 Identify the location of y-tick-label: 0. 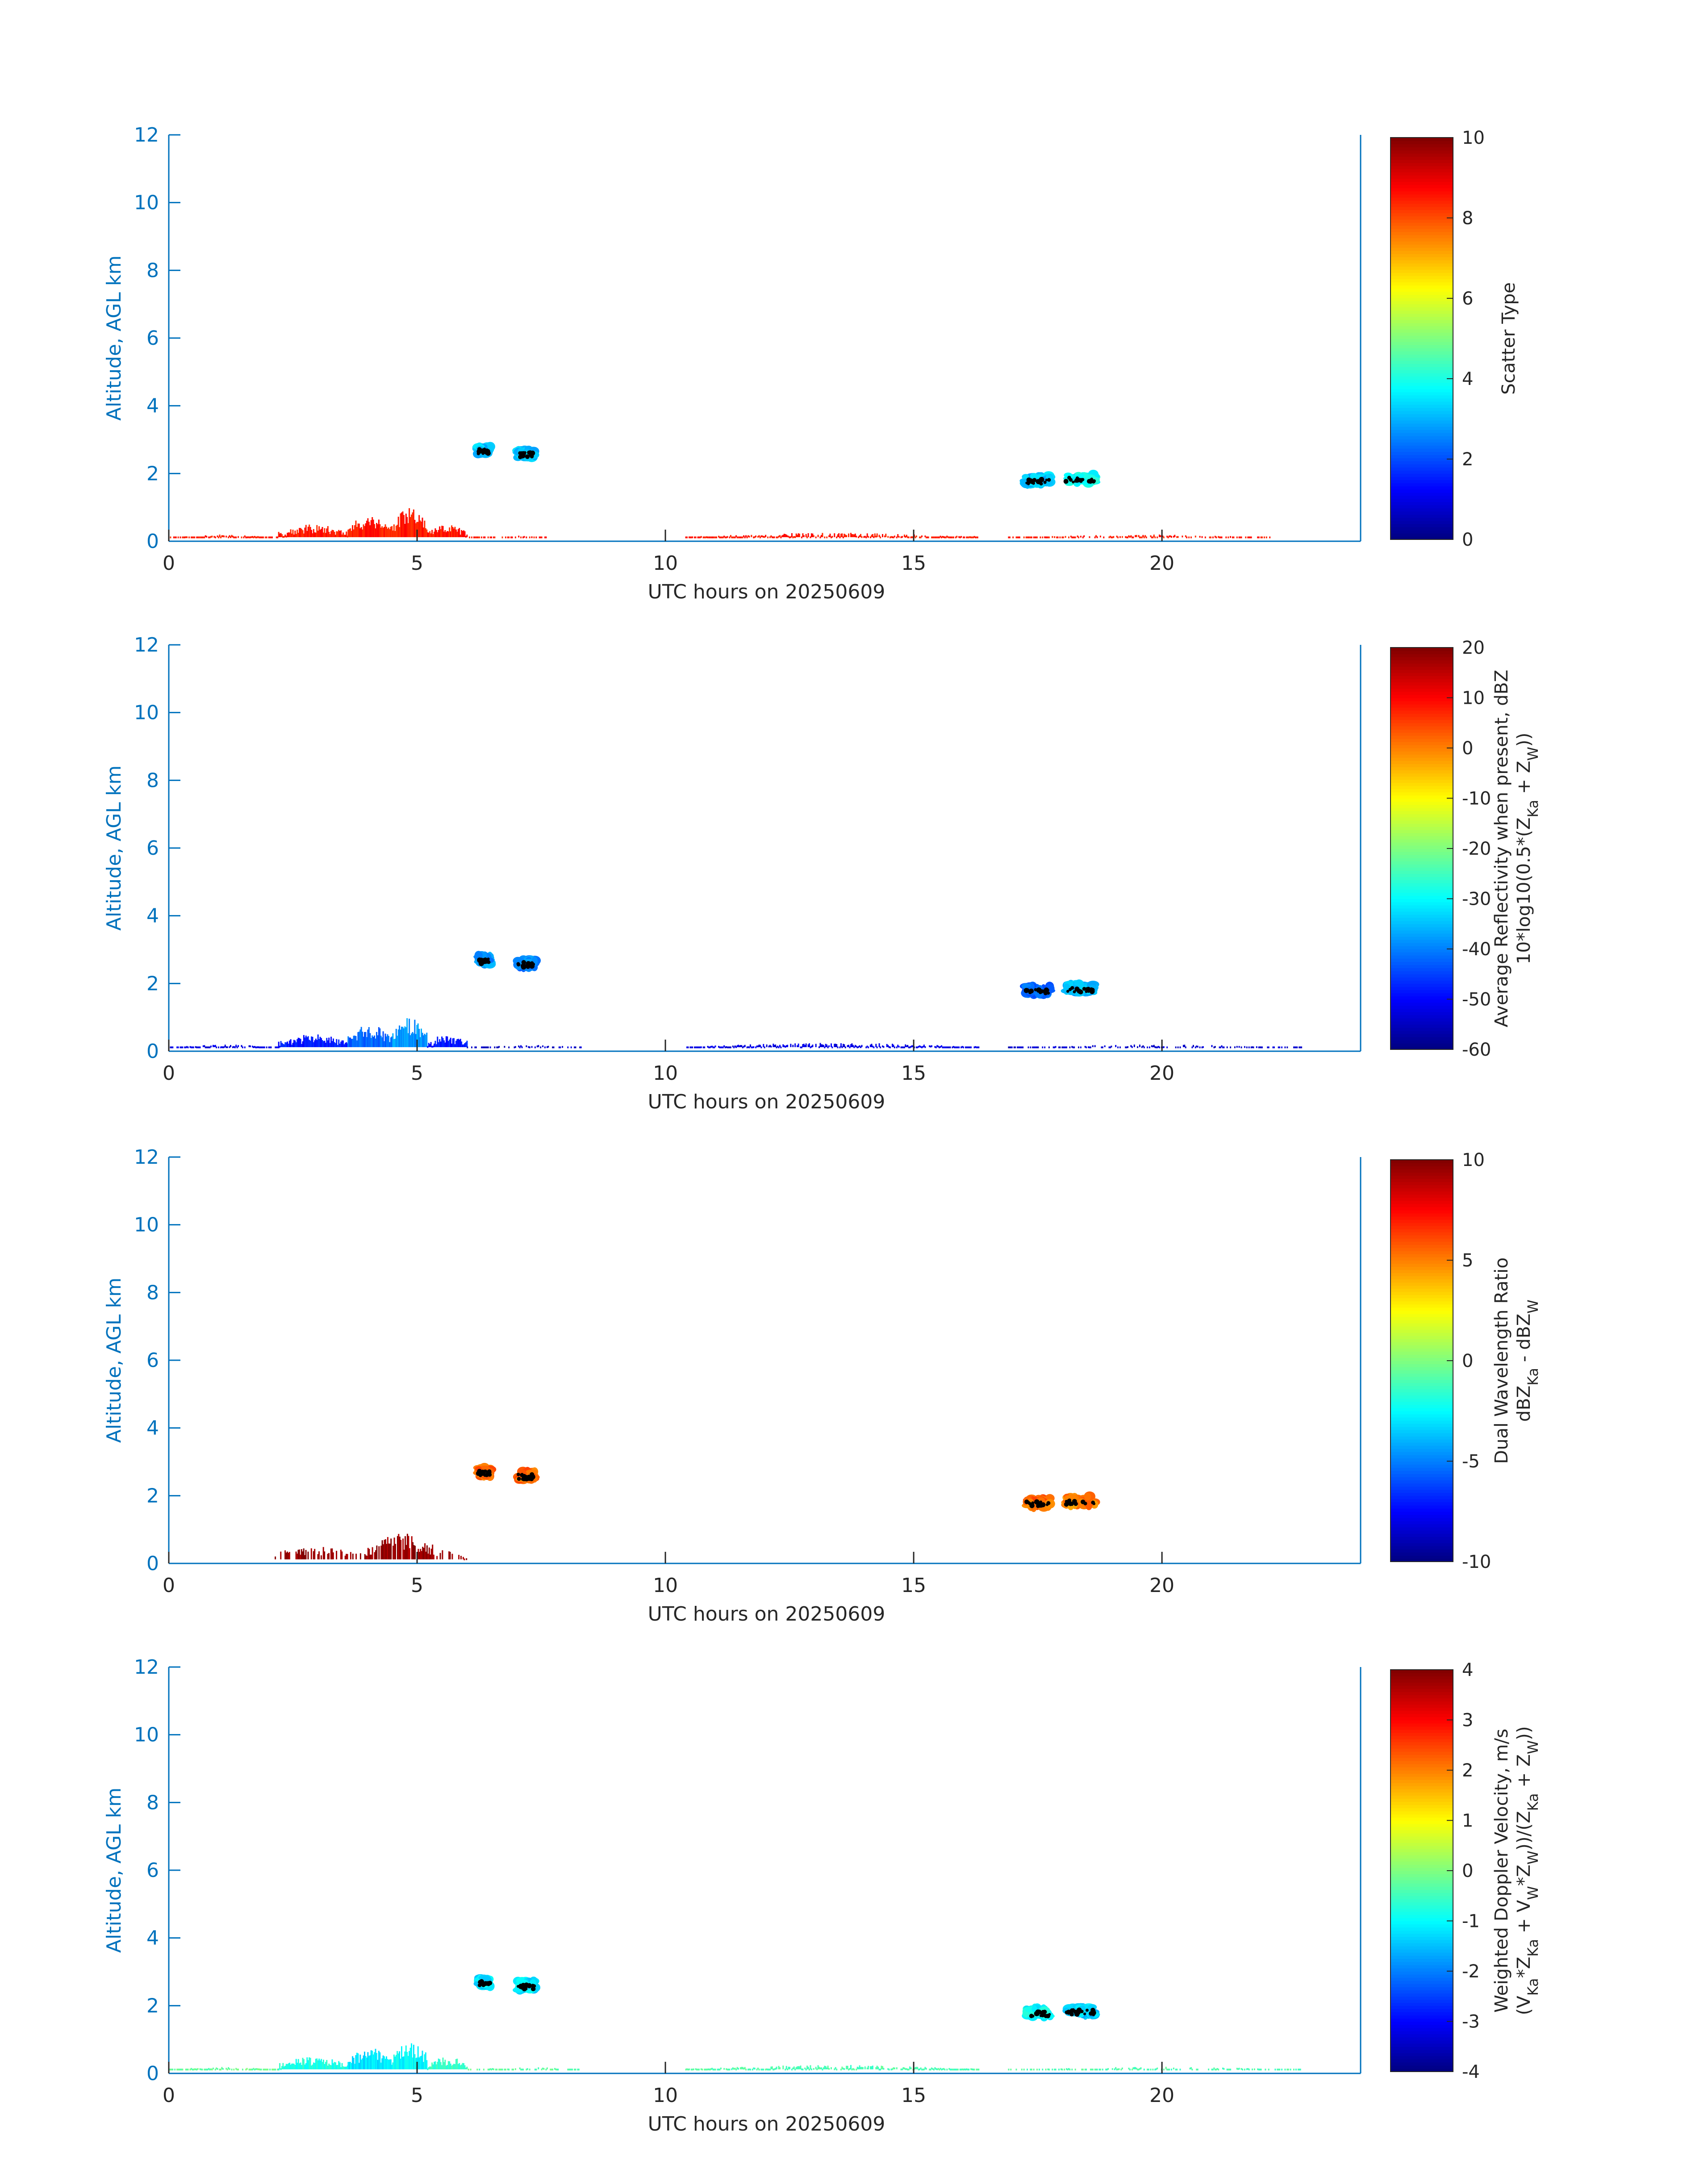
(152, 541).